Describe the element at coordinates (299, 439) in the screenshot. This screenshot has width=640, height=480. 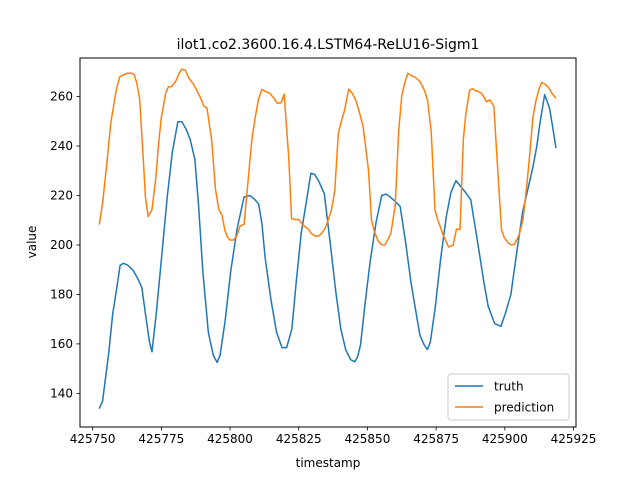
I see `x-tick-label: 425825` at that location.